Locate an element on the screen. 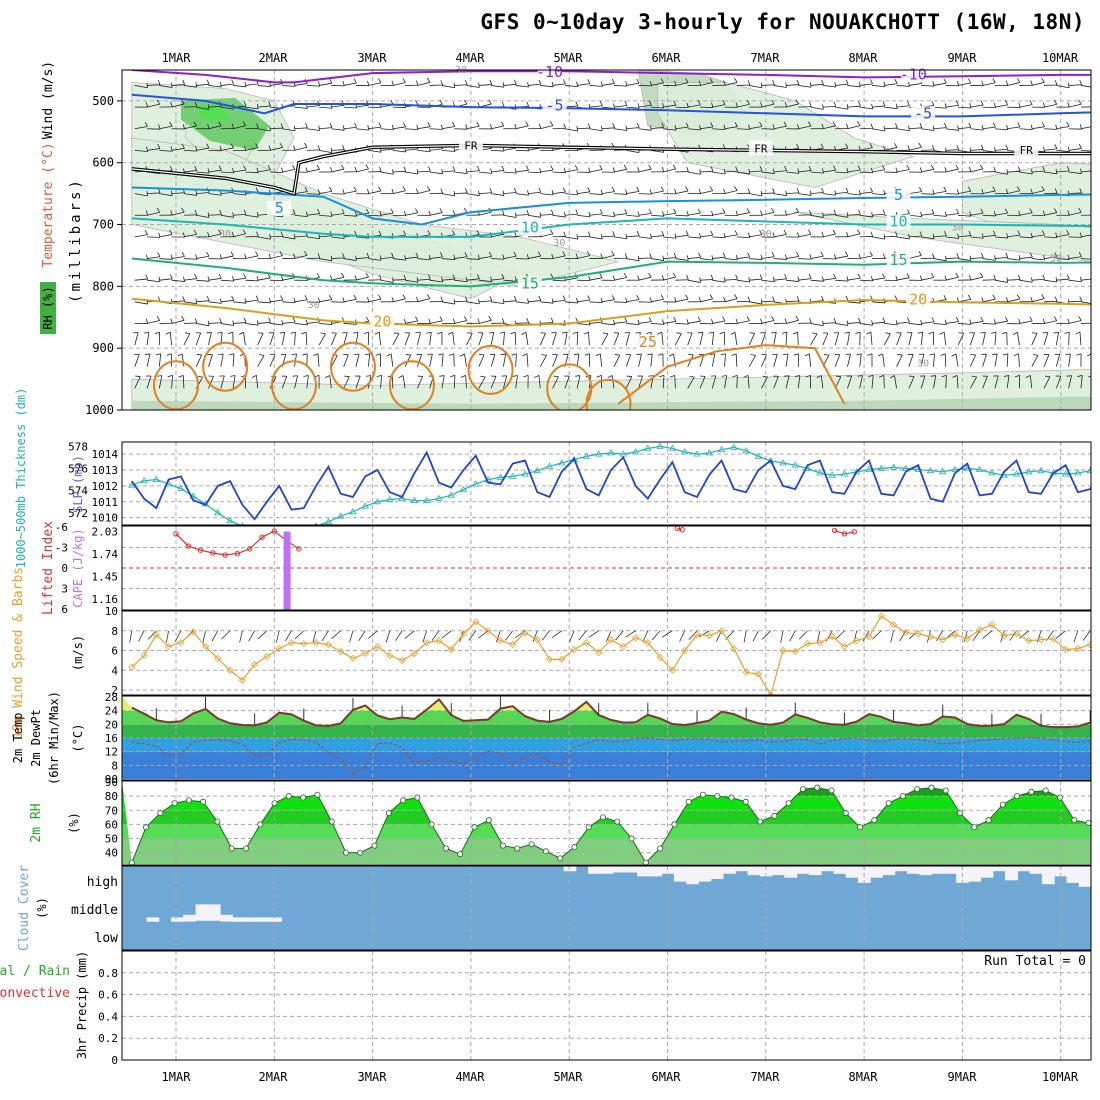 The height and width of the screenshot is (1100, 1100). isotherm-label: 5 is located at coordinates (898, 195).